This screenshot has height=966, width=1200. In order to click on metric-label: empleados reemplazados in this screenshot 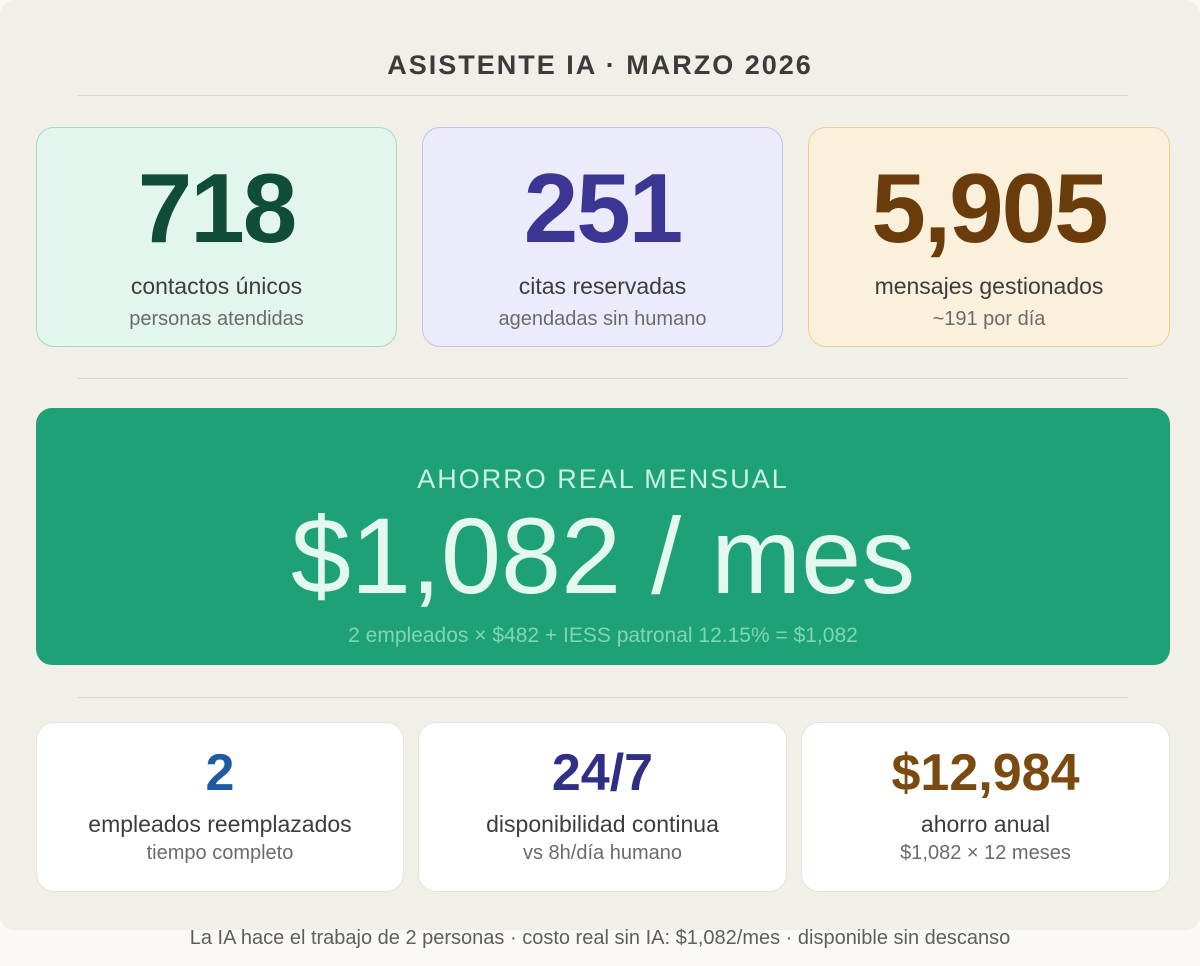, I will do `click(220, 824)`.